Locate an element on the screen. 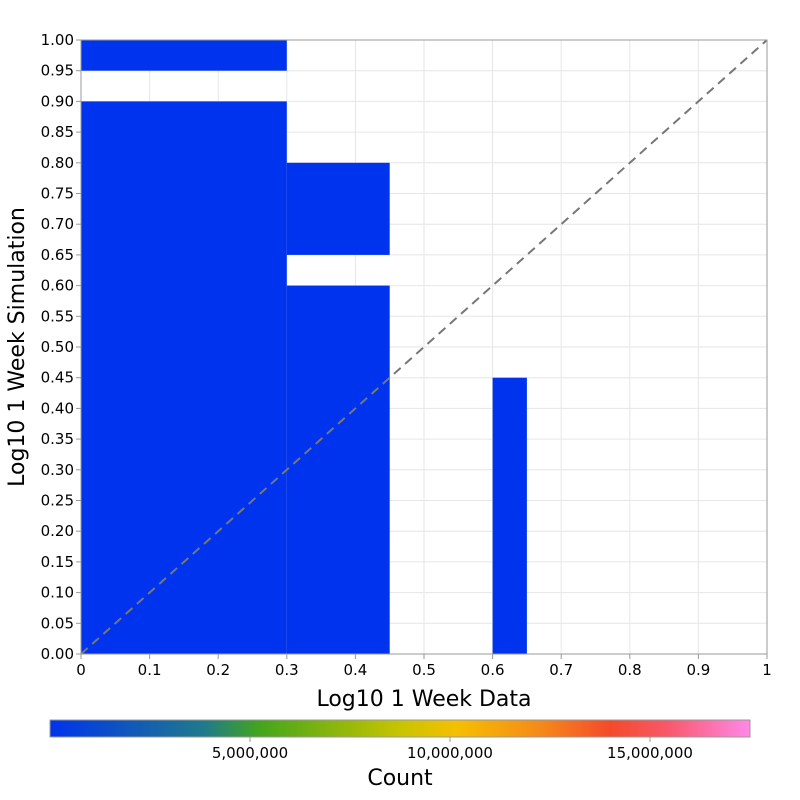 This screenshot has width=800, height=800. x-tick-label: 0.9 is located at coordinates (698, 670).